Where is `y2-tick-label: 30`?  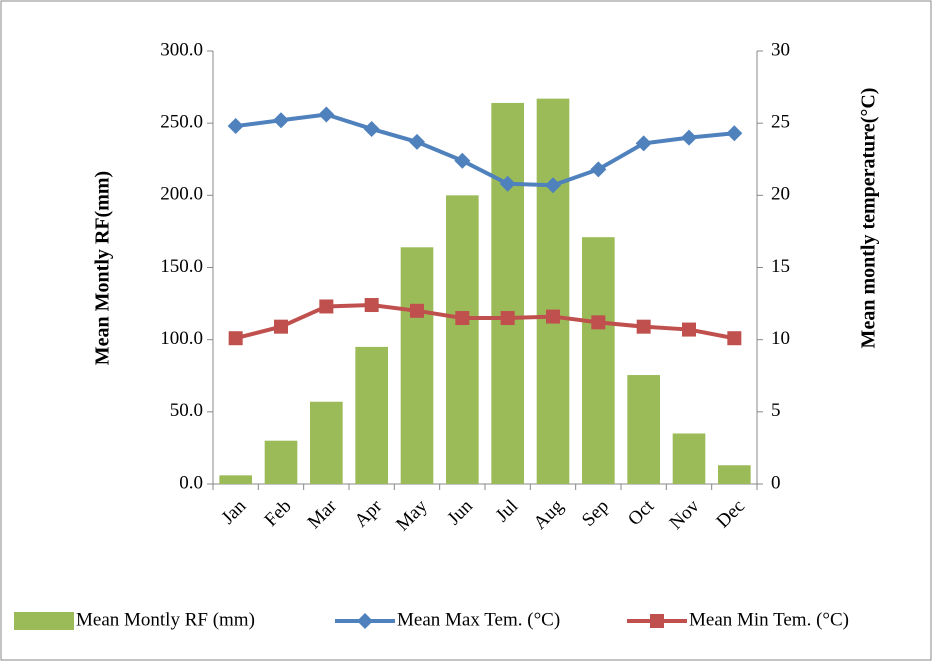 y2-tick-label: 30 is located at coordinates (780, 49).